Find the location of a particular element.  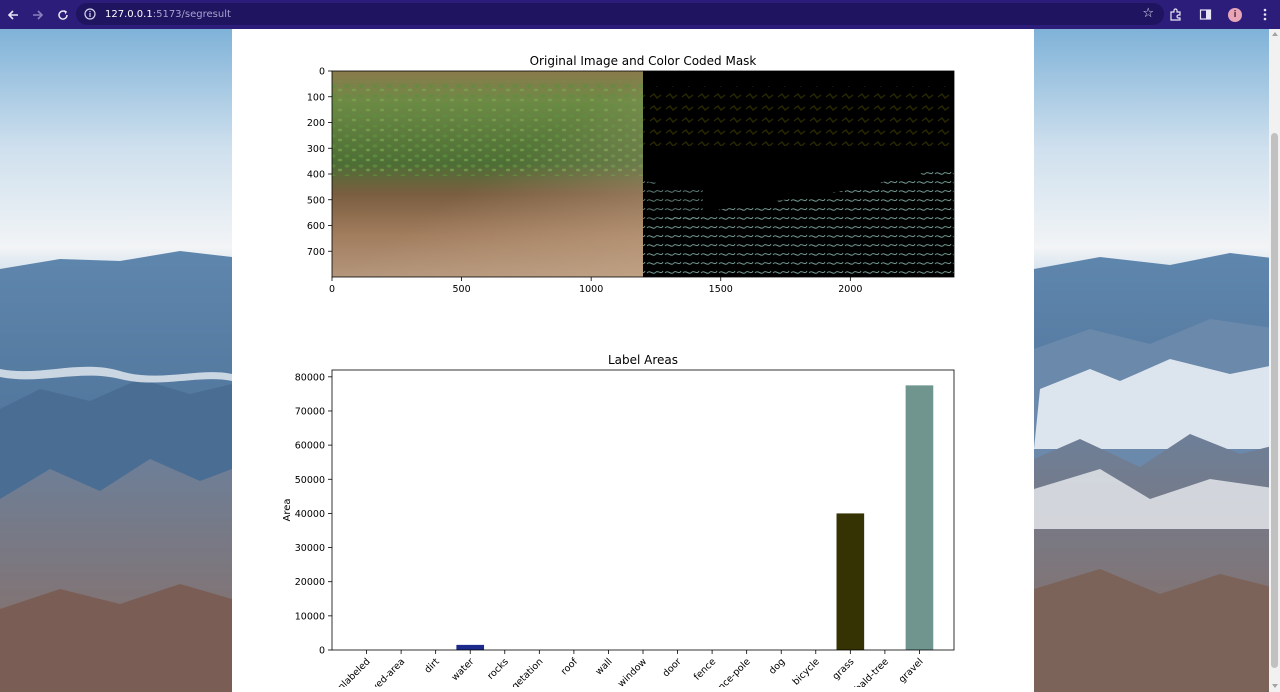

url-text: 127.0.0.1:5173/segresult is located at coordinates (168, 14).